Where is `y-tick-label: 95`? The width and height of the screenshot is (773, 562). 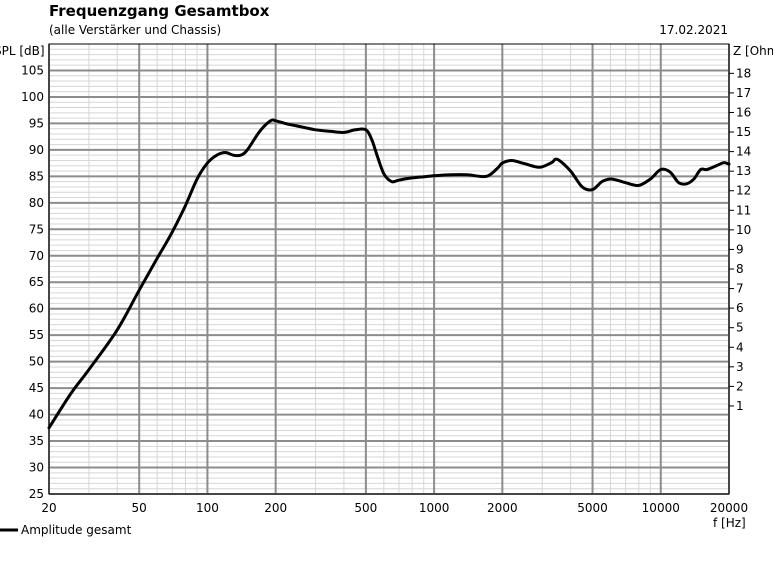
y-tick-label: 95 is located at coordinates (36, 123).